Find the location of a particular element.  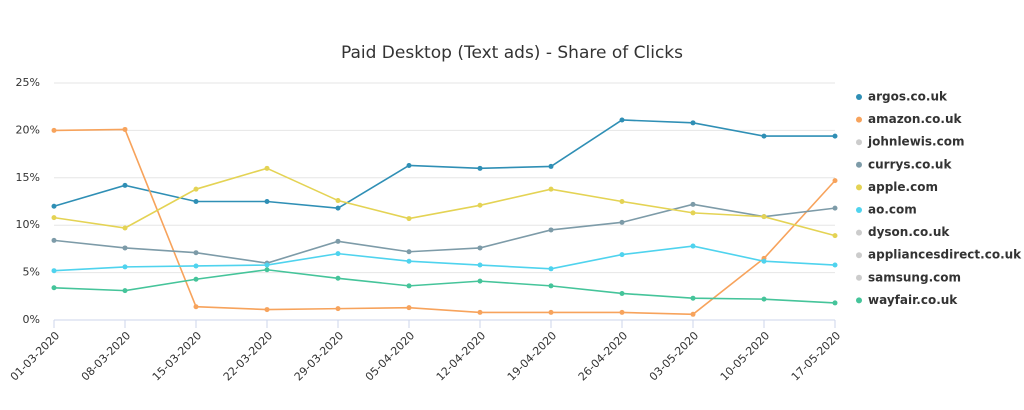

x-tick-label: 10-05-2020 is located at coordinates (745, 356).